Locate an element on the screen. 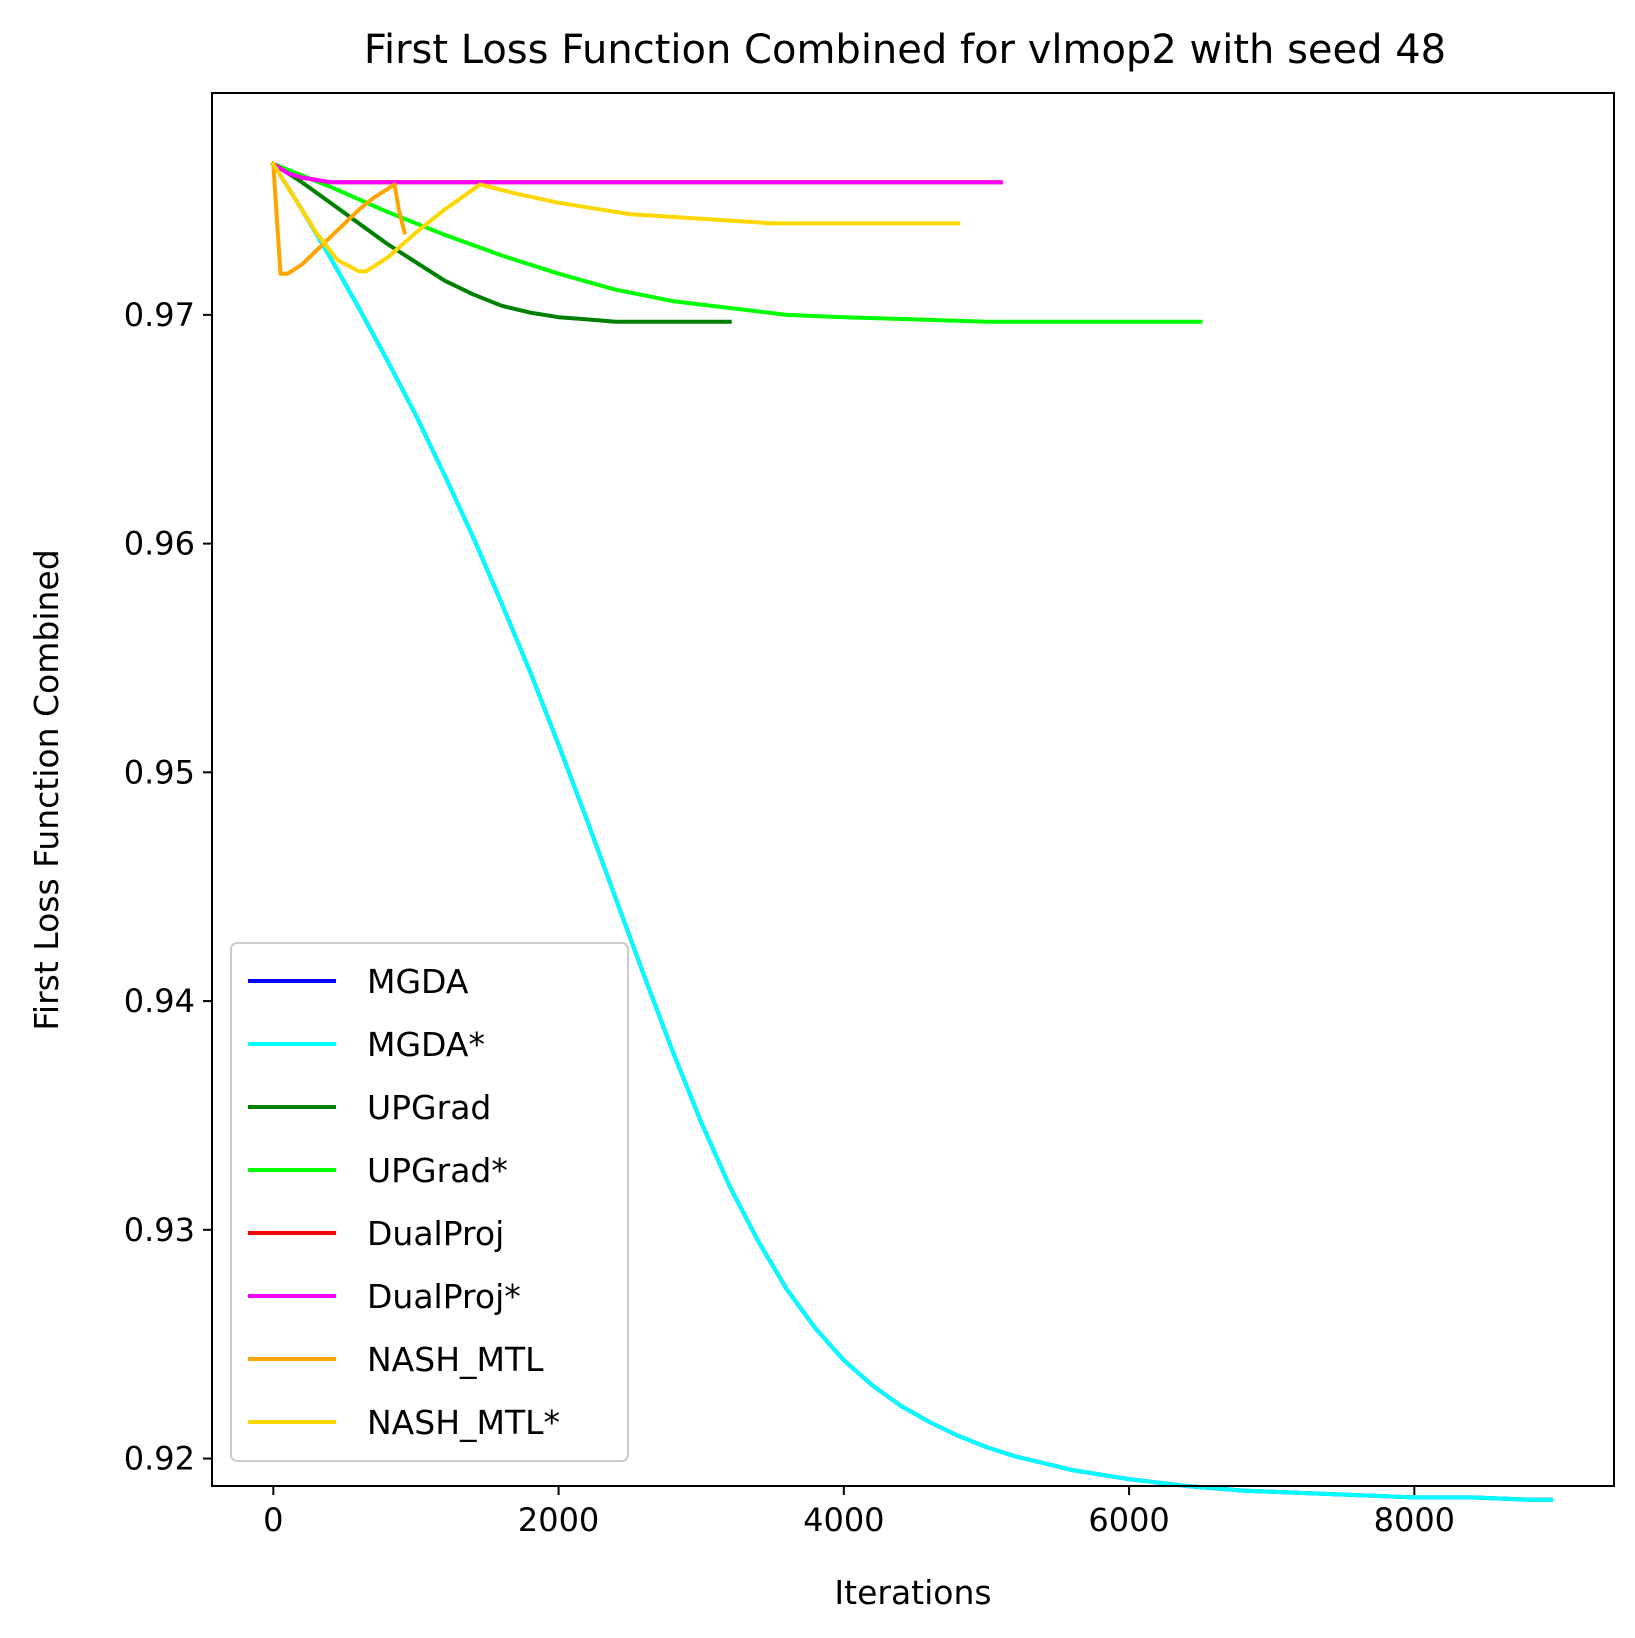  series-line-nash-mtl- is located at coordinates (615, 217).